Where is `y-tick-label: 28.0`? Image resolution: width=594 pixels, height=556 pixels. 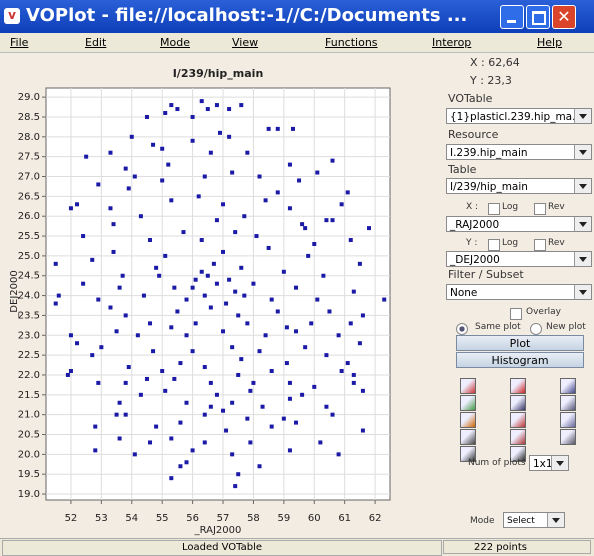 y-tick-label: 28.0 is located at coordinates (29, 137).